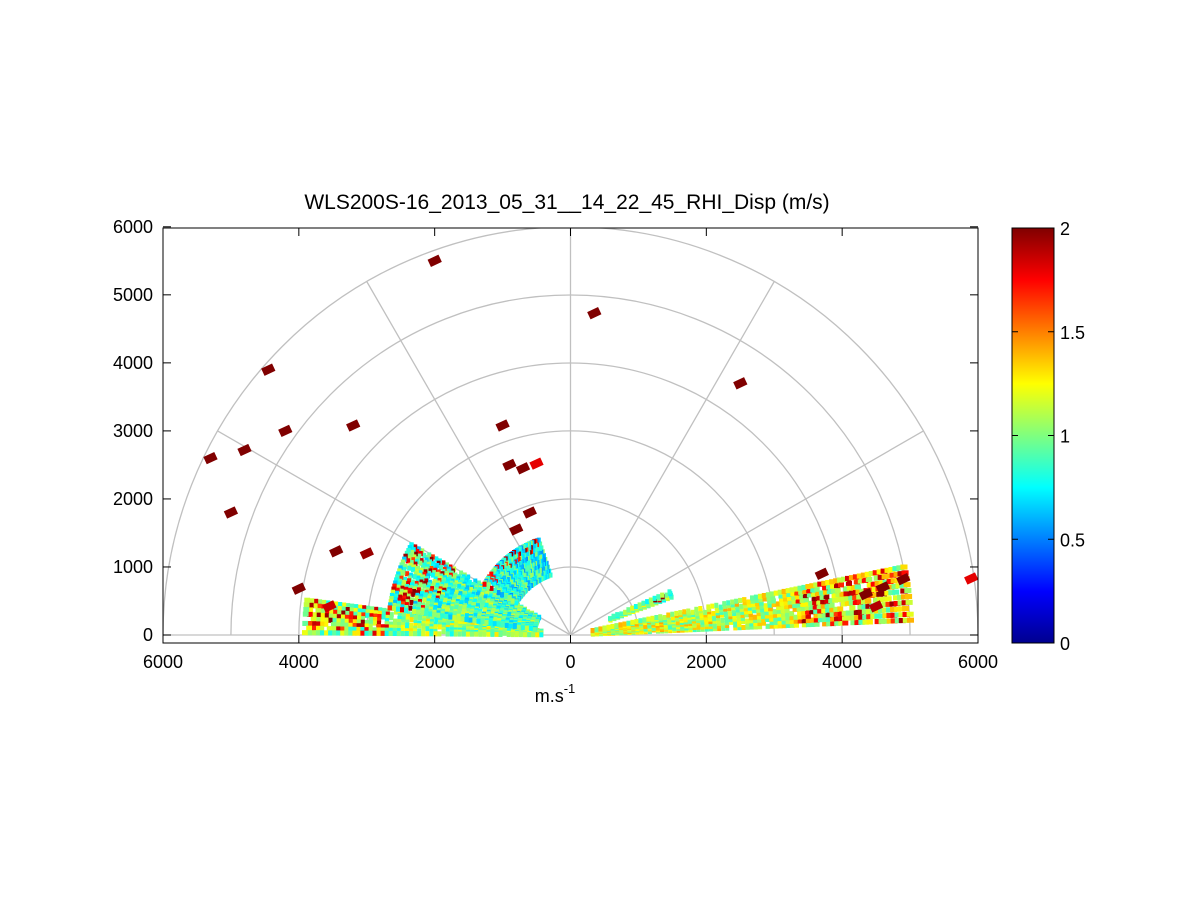 This screenshot has height=901, width=1201. Describe the element at coordinates (435, 662) in the screenshot. I see `x-tick-label: 2000` at that location.